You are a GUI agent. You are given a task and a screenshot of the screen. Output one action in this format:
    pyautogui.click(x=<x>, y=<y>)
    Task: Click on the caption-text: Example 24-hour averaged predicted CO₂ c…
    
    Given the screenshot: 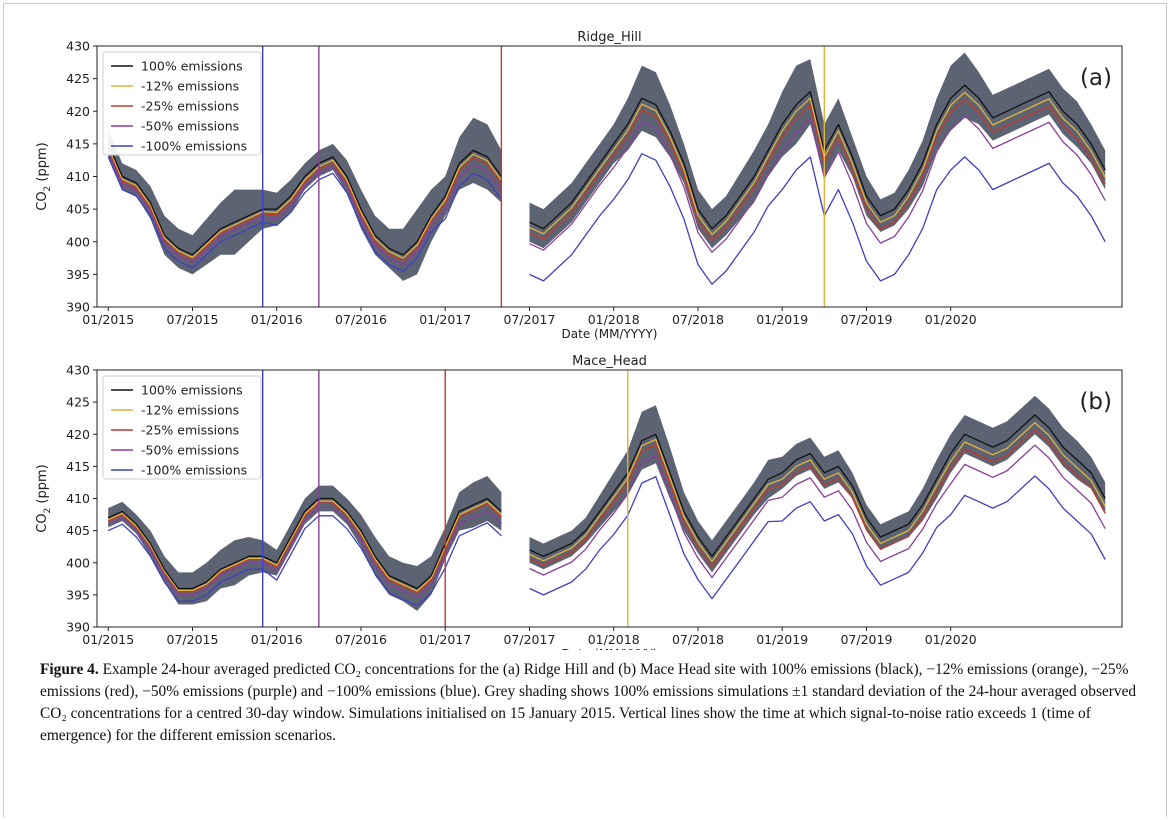 What is the action you would take?
    pyautogui.click(x=588, y=702)
    